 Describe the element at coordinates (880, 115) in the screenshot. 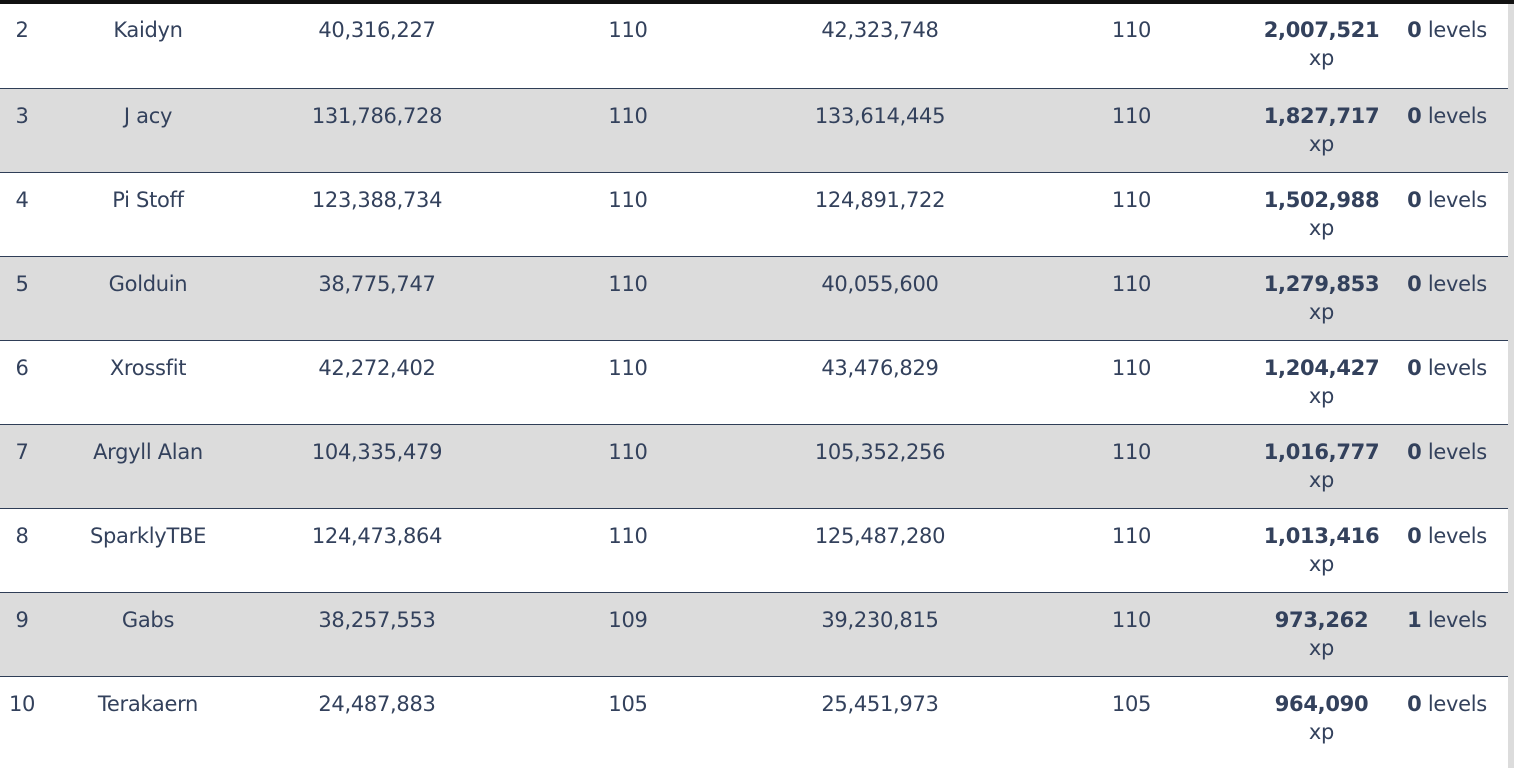

I see `current-xp: 133,614,445` at that location.